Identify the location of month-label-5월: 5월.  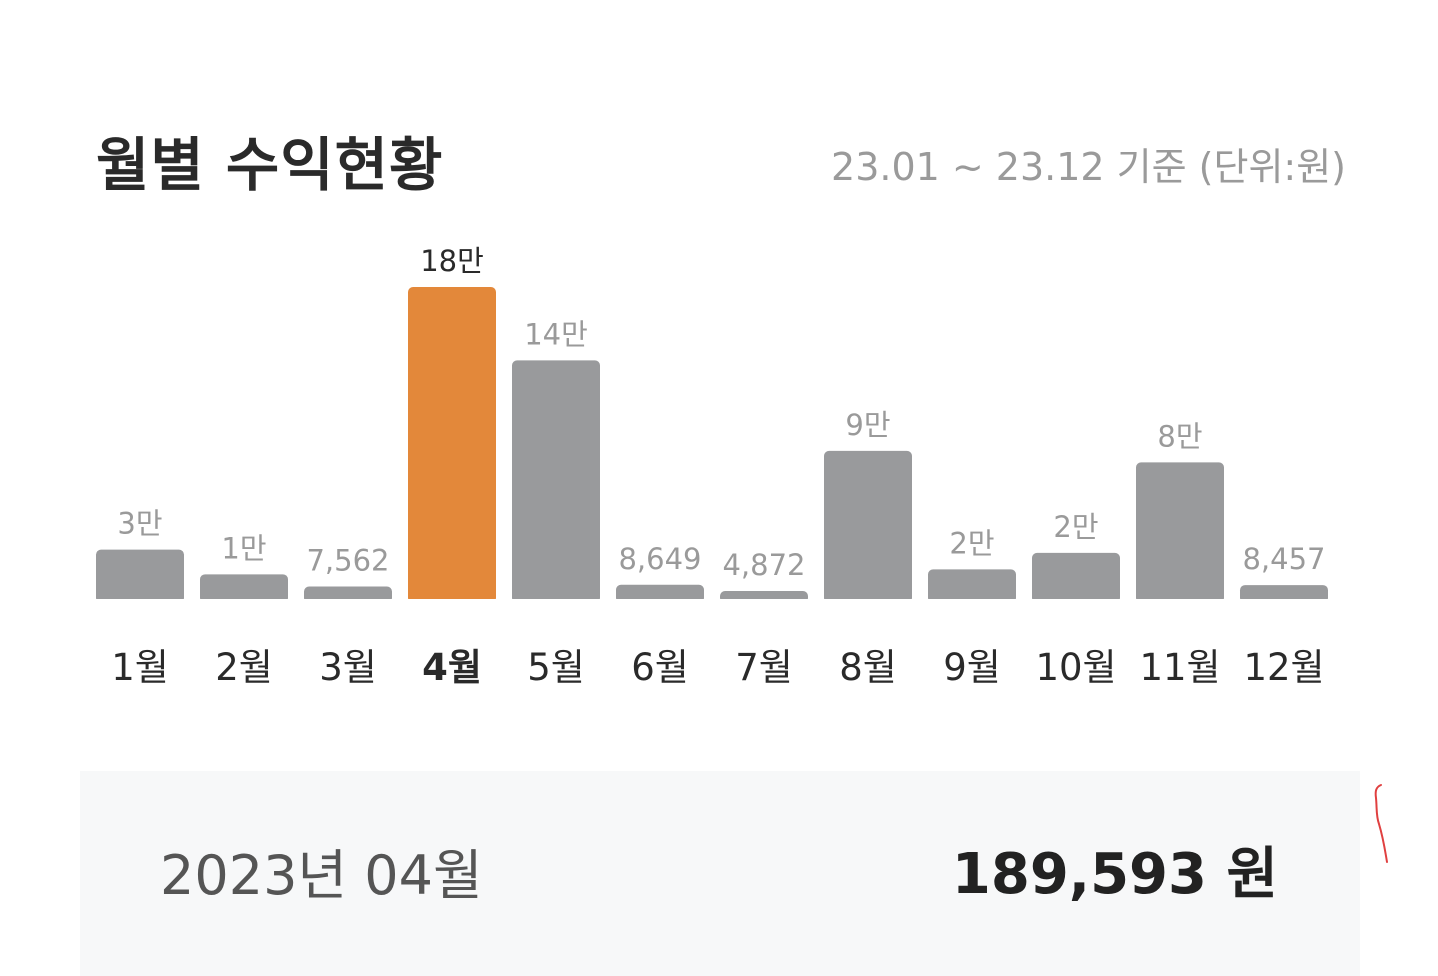
(556, 667).